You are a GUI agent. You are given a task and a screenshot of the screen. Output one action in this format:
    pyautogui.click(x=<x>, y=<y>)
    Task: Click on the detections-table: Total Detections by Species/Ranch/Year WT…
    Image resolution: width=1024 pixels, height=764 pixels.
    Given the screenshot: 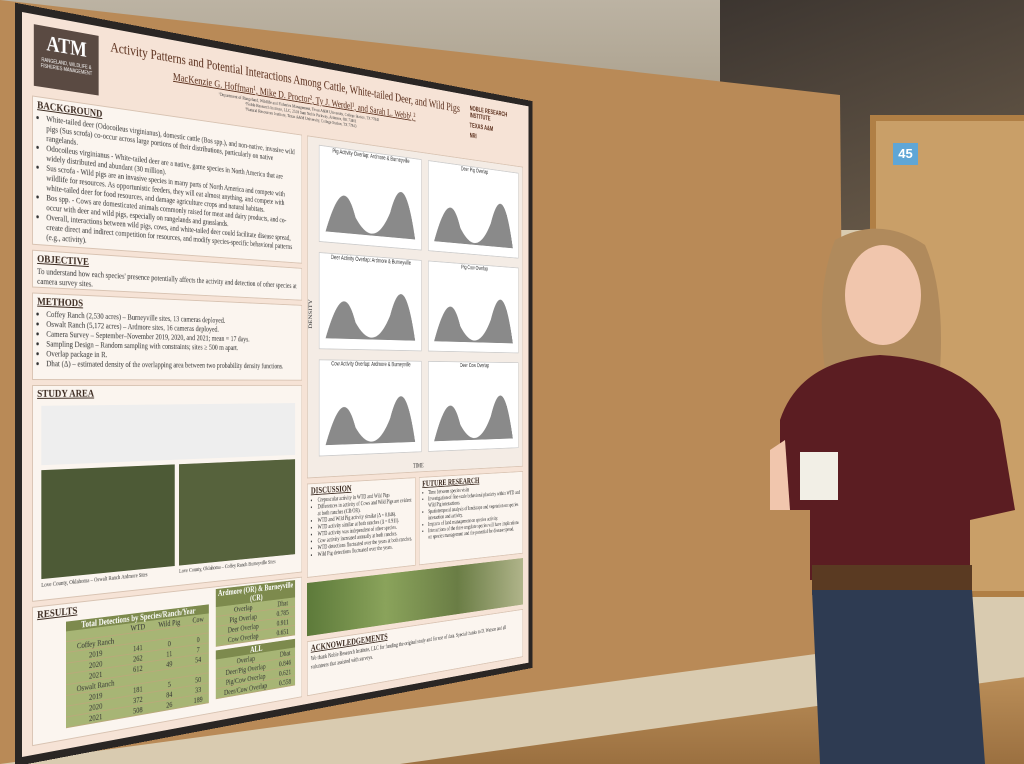 What is the action you would take?
    pyautogui.click(x=137, y=666)
    